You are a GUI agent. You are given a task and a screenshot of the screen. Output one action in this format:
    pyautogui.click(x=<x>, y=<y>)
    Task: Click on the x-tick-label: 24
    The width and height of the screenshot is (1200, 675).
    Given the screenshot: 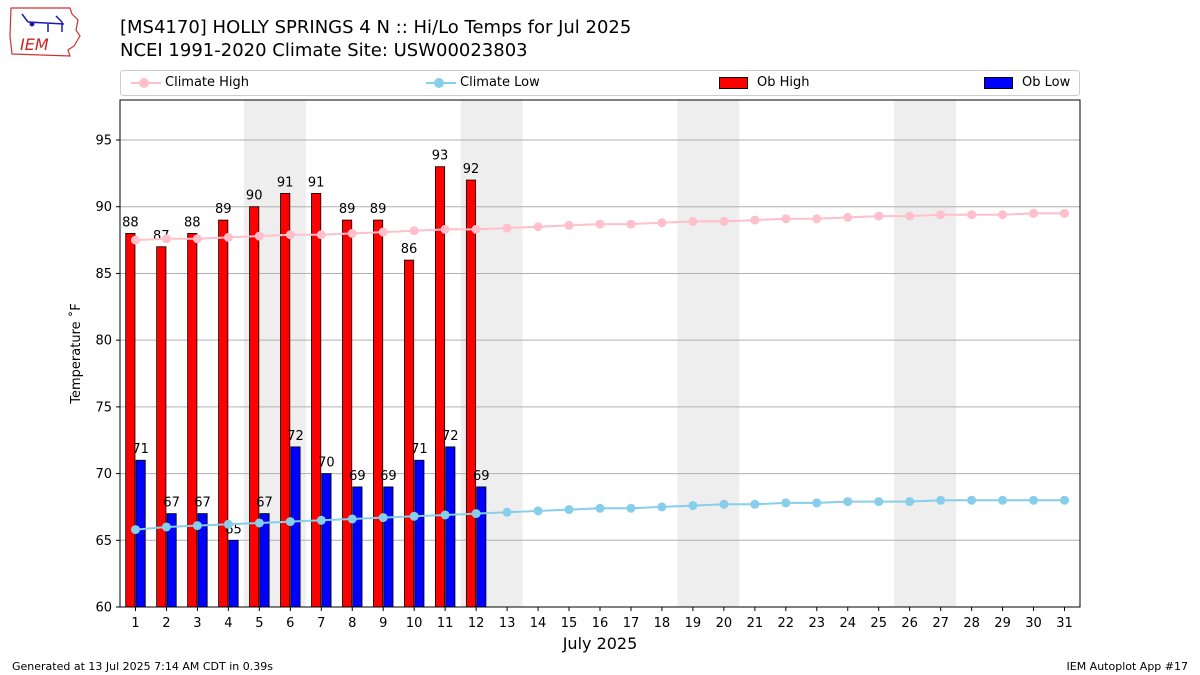 What is the action you would take?
    pyautogui.click(x=847, y=623)
    